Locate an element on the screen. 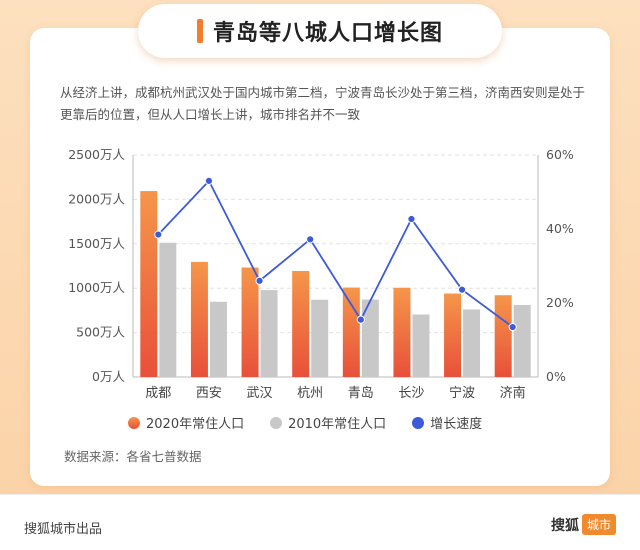  left-axis-tick-label: 2000万人 is located at coordinates (96, 198).